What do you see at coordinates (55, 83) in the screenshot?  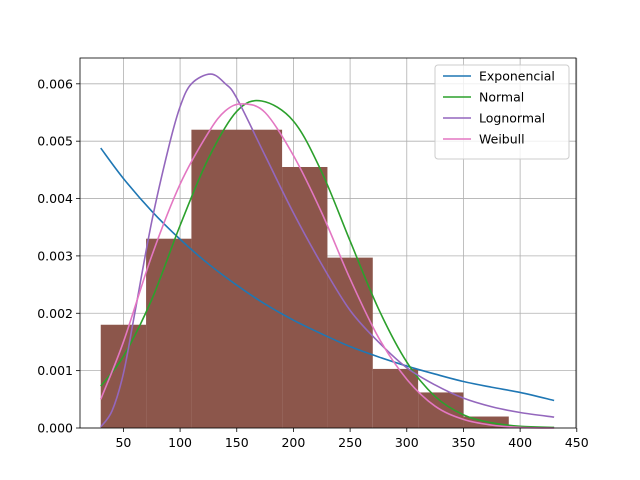 I see `y-tick-label: 0.006` at bounding box center [55, 83].